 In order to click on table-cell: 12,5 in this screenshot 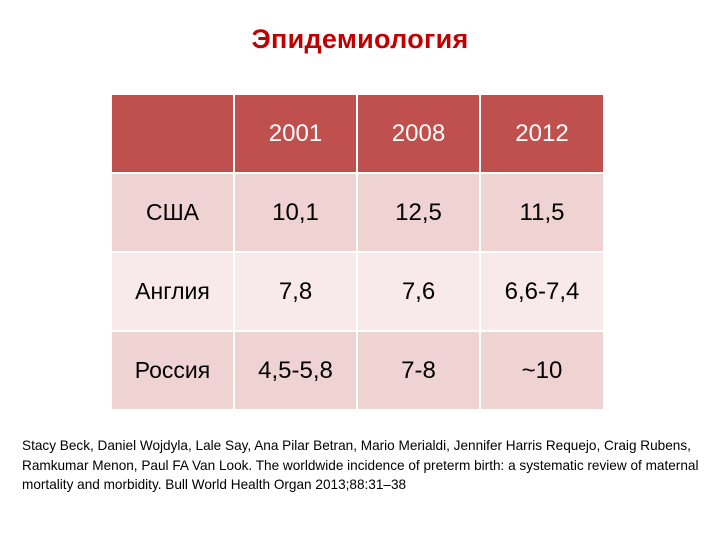, I will do `click(418, 212)`.